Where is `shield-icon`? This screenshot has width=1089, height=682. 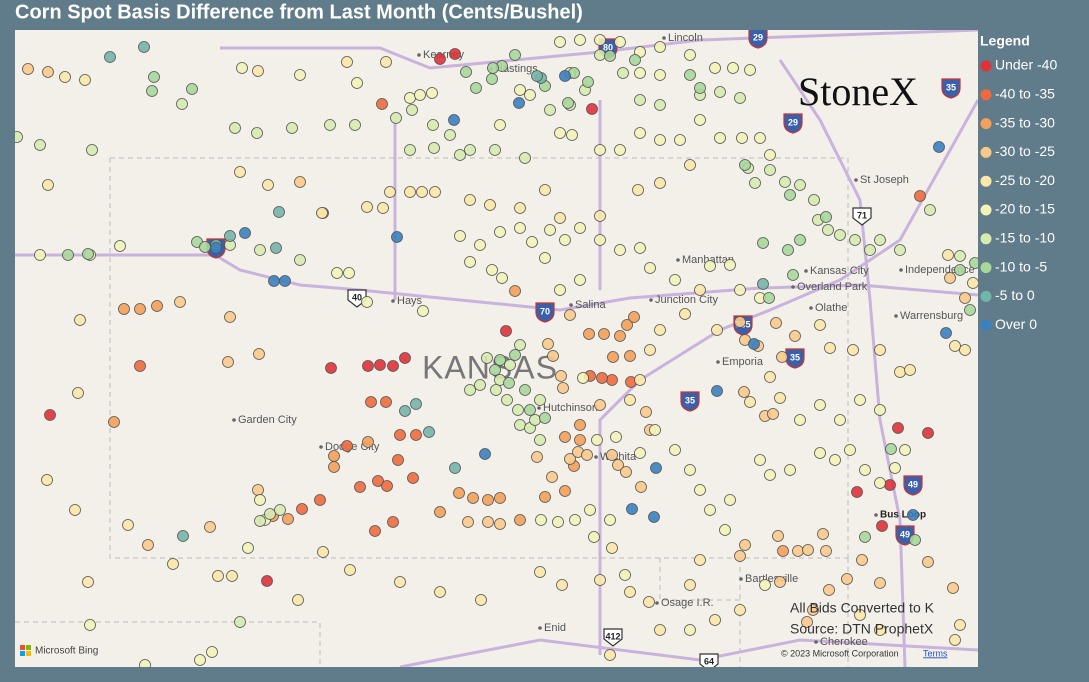
shield-icon is located at coordinates (690, 401).